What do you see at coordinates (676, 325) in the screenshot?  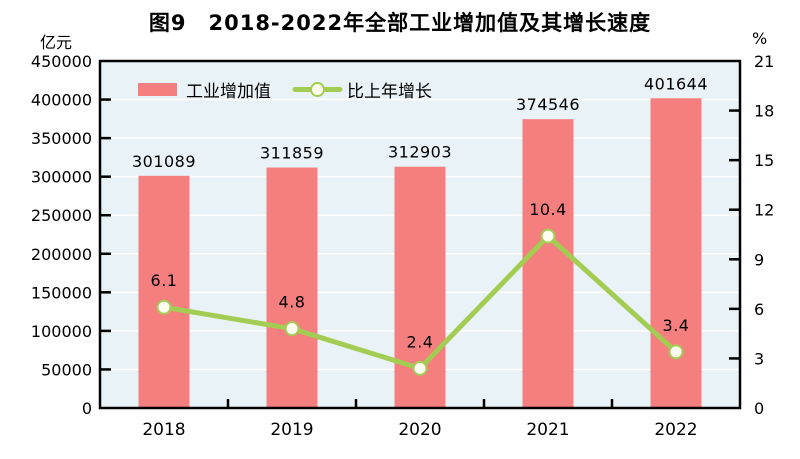 I see `line-value-label: 3.4` at bounding box center [676, 325].